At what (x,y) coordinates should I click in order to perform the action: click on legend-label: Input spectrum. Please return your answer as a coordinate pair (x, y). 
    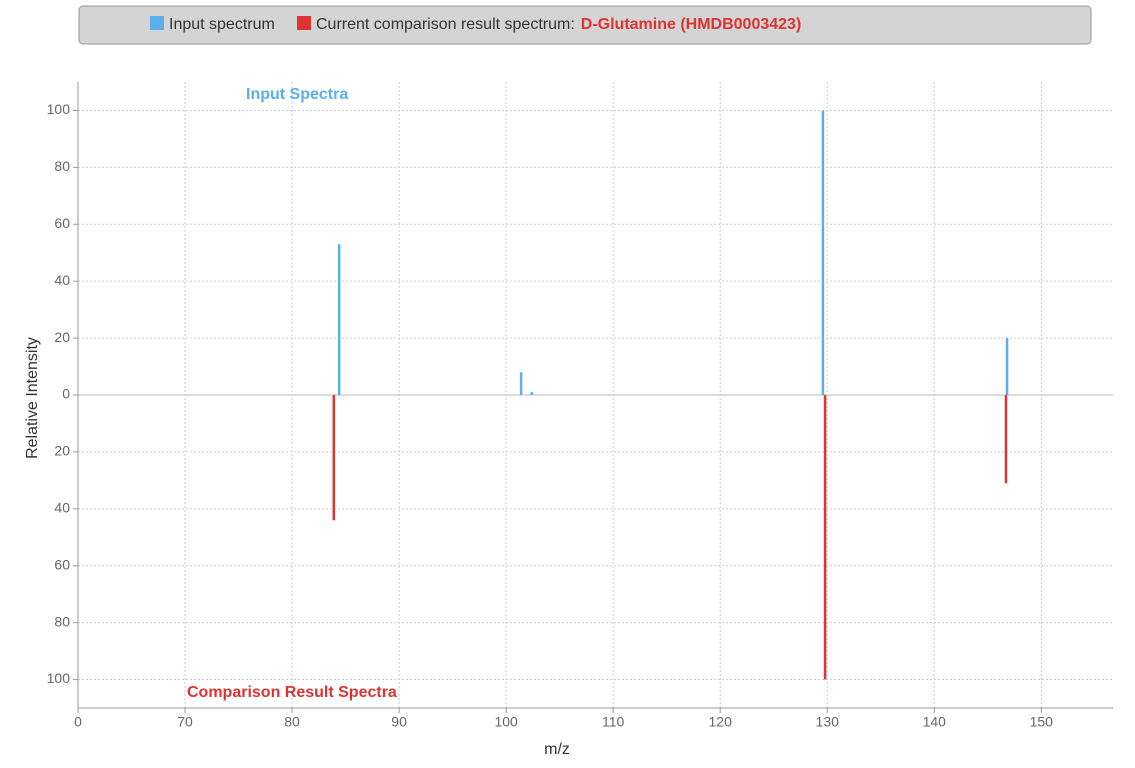
    Looking at the image, I should click on (222, 24).